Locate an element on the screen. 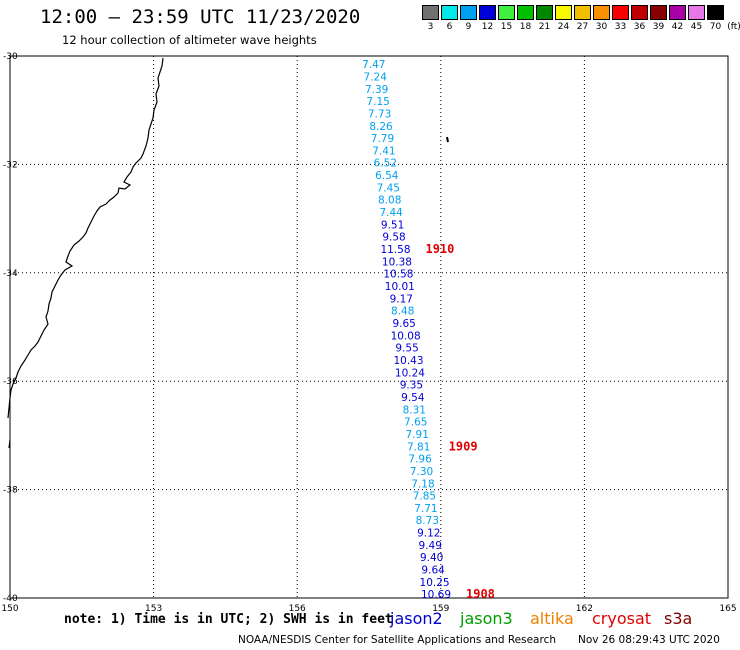  lat-tick-label: -30 is located at coordinates (10, 57).